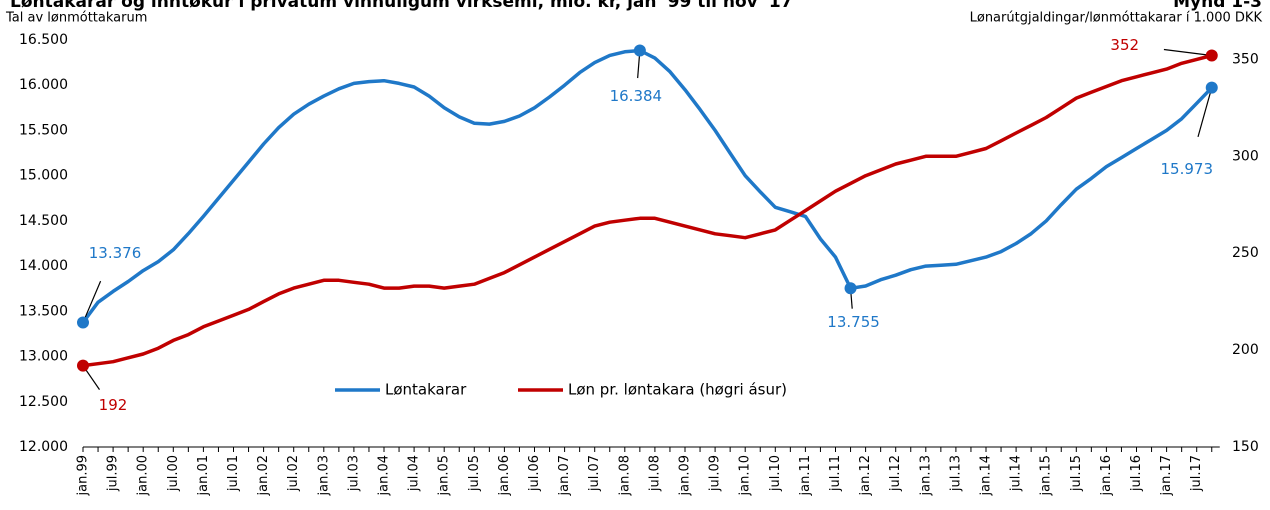 This screenshot has height=510, width=1270. What do you see at coordinates (1124, 45) in the screenshot?
I see `data-label: 352` at bounding box center [1124, 45].